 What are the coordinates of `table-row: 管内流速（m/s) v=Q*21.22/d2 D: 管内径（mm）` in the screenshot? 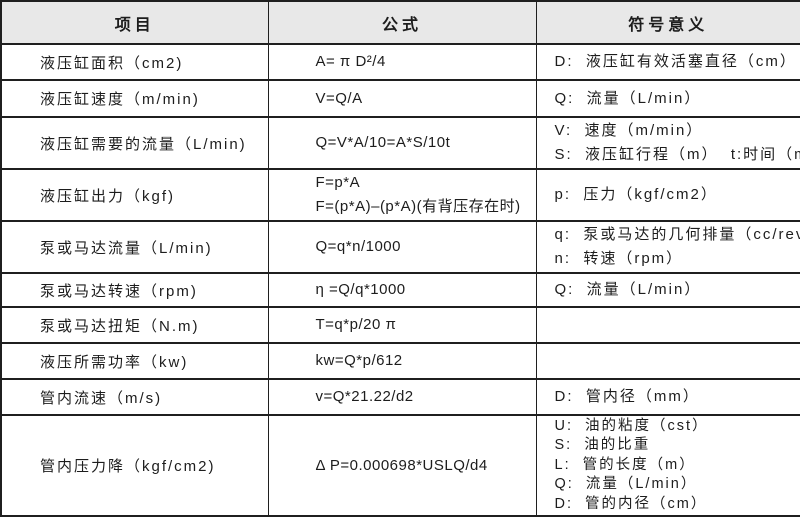 It's located at (400, 397).